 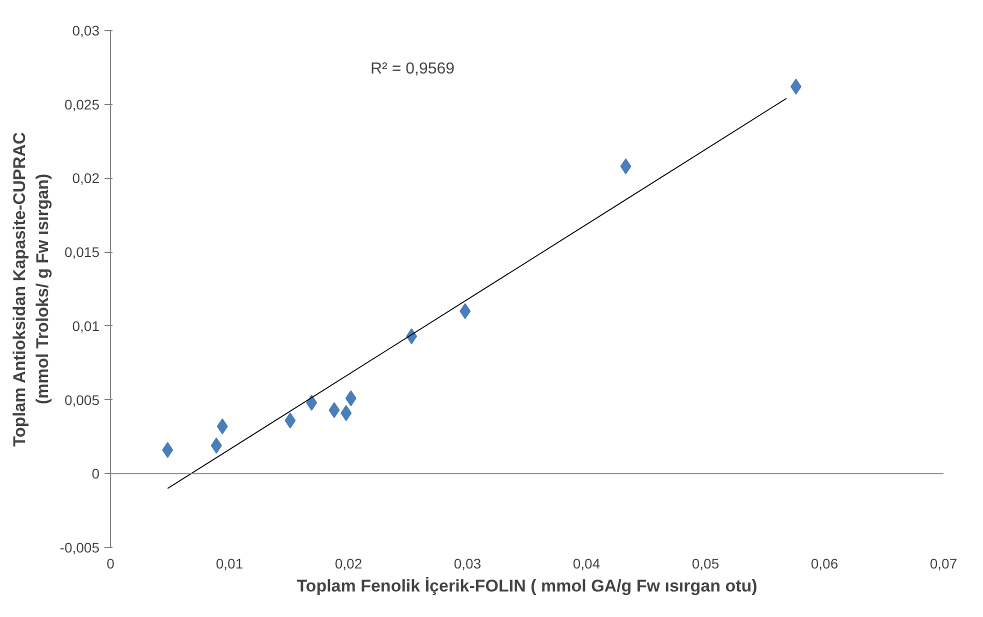 What do you see at coordinates (110, 564) in the screenshot?
I see `x-tick-label: 0` at bounding box center [110, 564].